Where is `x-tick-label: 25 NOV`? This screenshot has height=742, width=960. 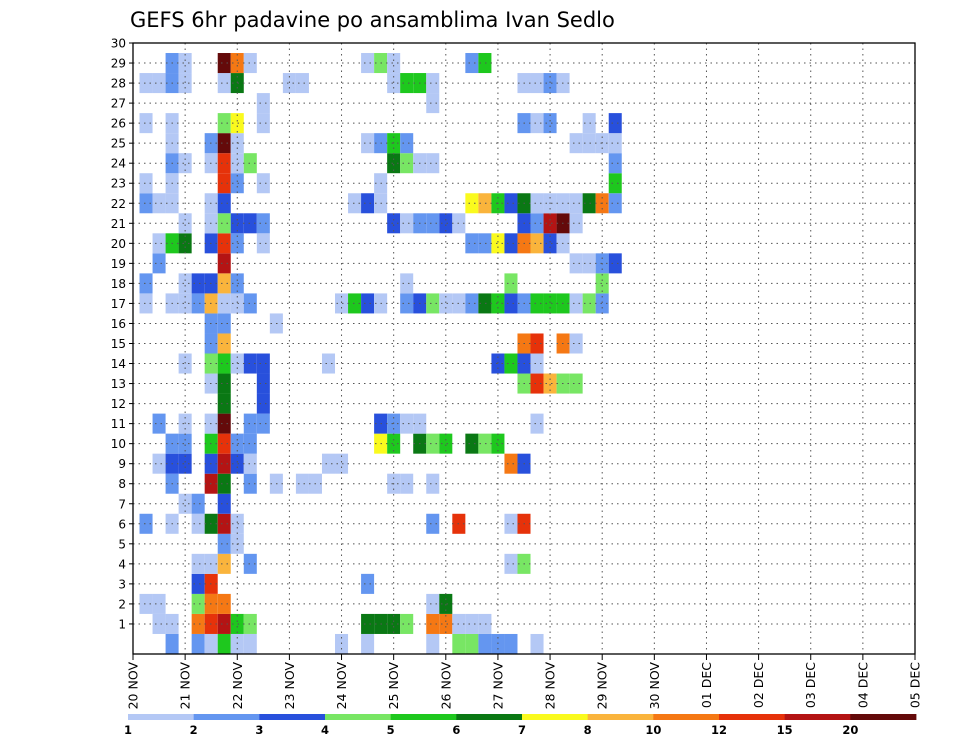
x-tick-label: 25 NOV is located at coordinates (393, 686).